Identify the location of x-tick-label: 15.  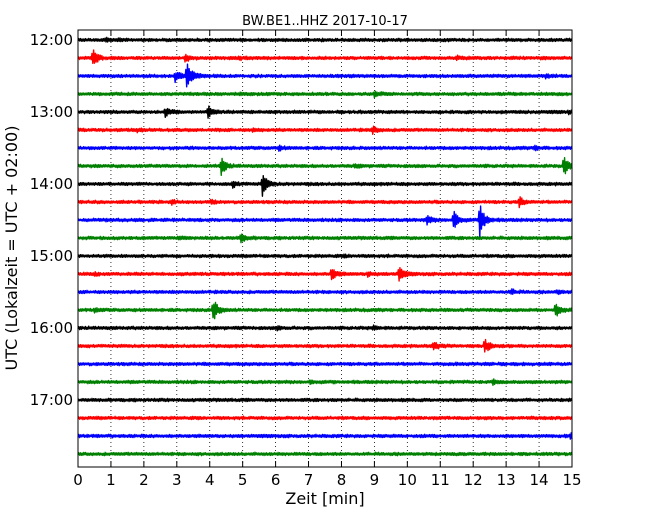
(571, 480).